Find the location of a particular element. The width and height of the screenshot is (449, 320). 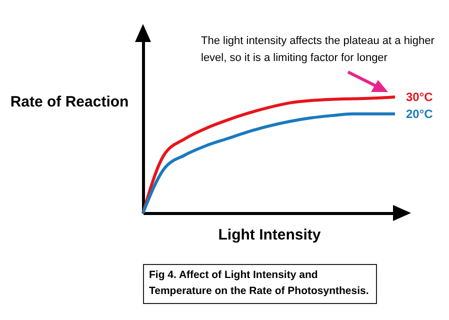

text: The light intensity affects the plateau at a higher level, so it is a limiting factor for longer is located at coordinates (318, 50).